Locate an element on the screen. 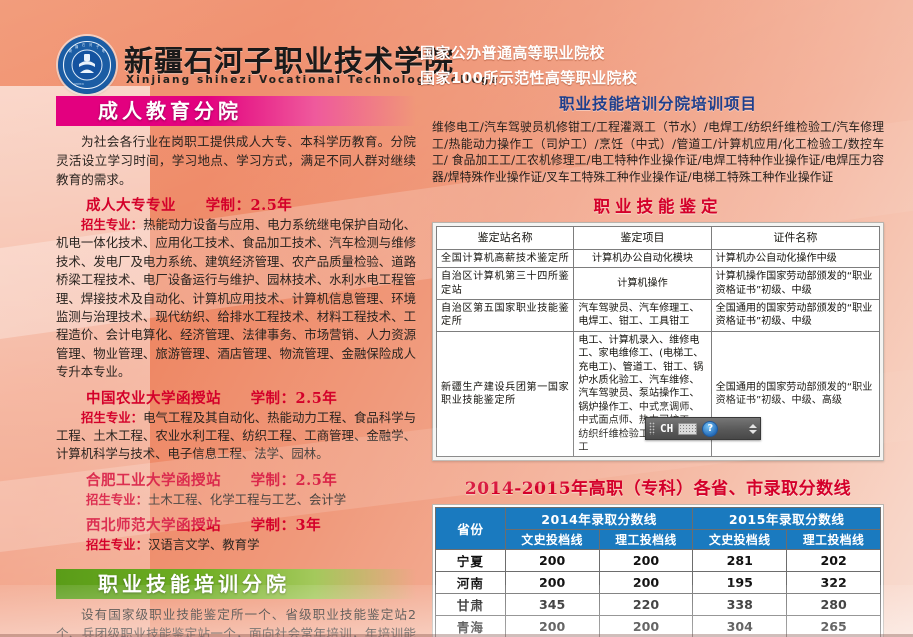 The height and width of the screenshot is (637, 913). program-name: 西北师范大学函授站 is located at coordinates (153, 526).